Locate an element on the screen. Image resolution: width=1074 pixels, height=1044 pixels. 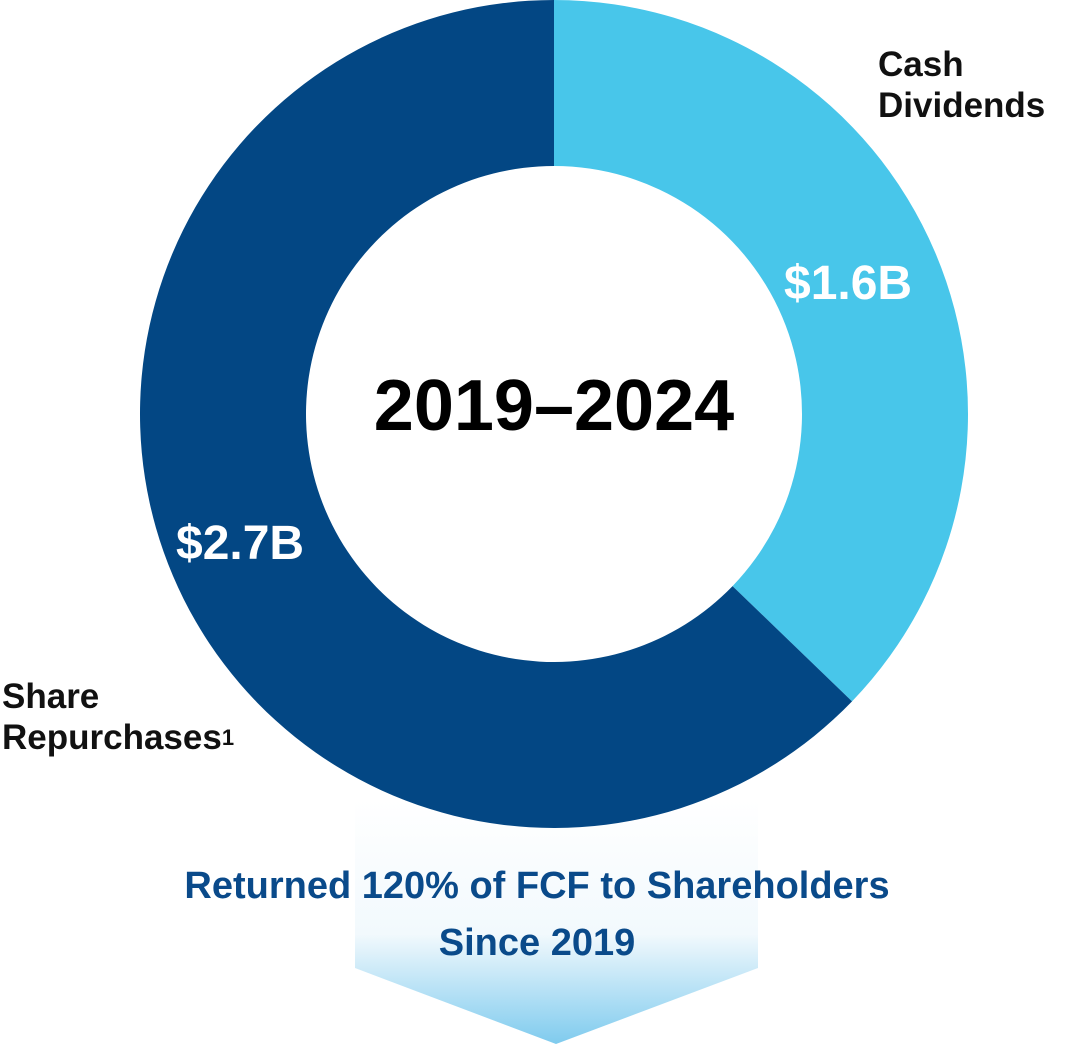
legend-label-share-repurchases: Share Repurchases1 is located at coordinates (118, 717).